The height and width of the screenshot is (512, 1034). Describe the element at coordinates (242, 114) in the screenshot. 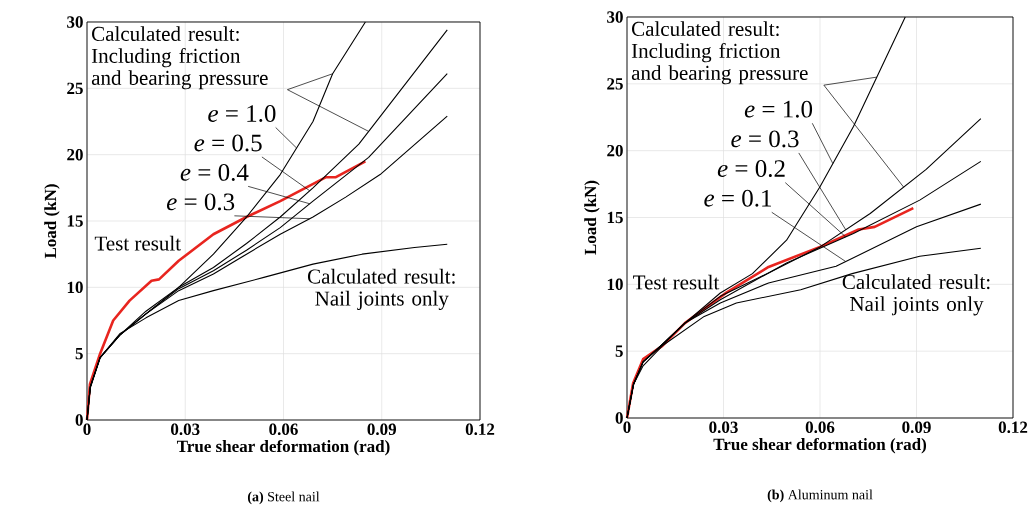

I see `legend-label: e = 1.0` at that location.